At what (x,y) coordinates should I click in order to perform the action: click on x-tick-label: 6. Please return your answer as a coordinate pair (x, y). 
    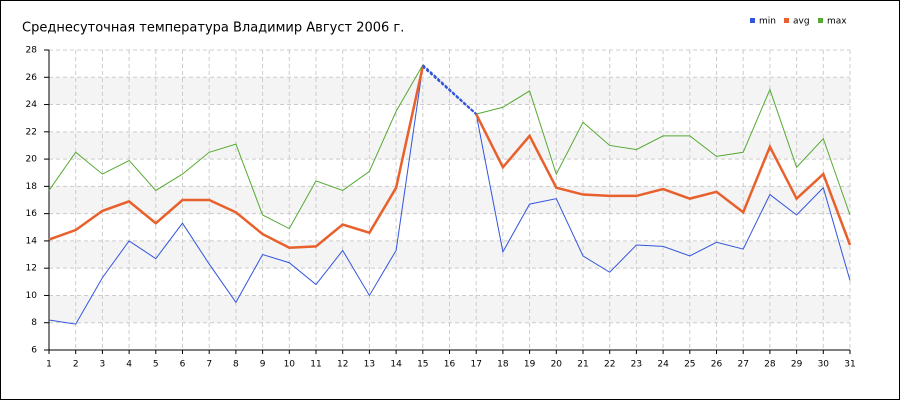
    Looking at the image, I should click on (183, 365).